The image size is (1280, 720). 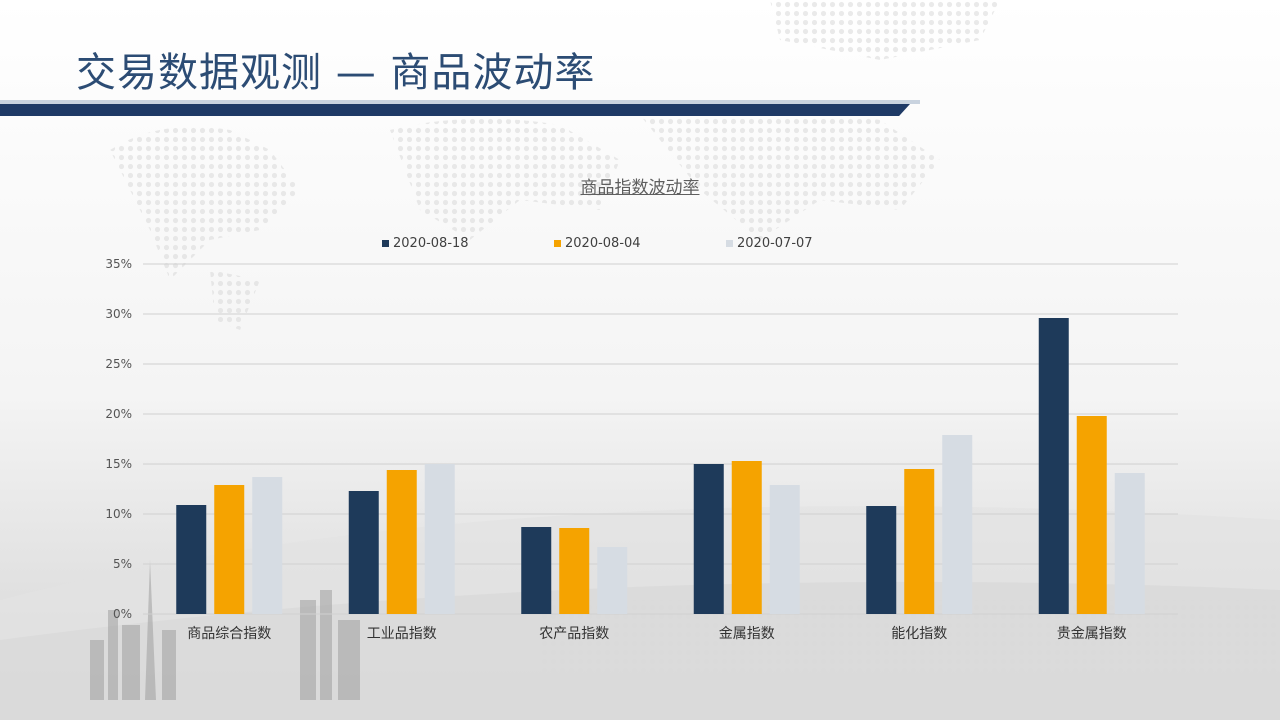 What do you see at coordinates (336, 73) in the screenshot?
I see `page-title: 交易数据观测 — 商品波动率` at bounding box center [336, 73].